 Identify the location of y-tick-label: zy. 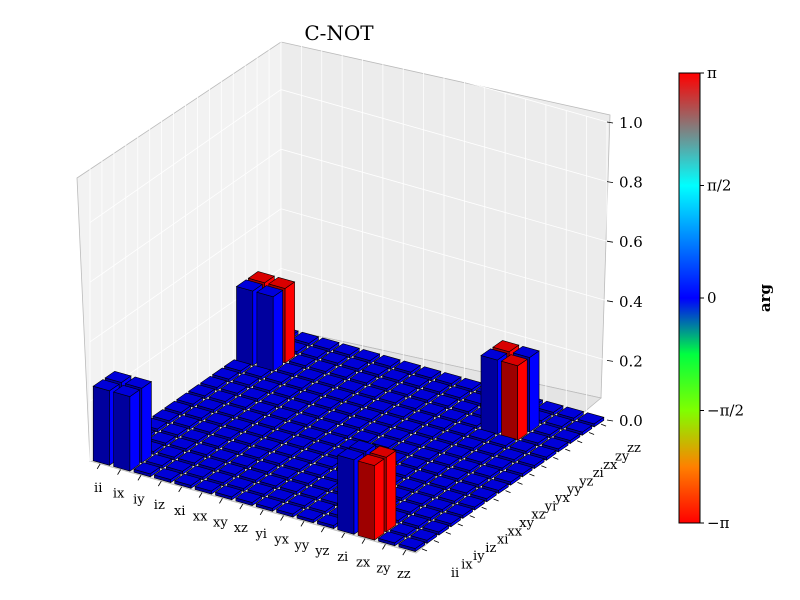
(622, 457).